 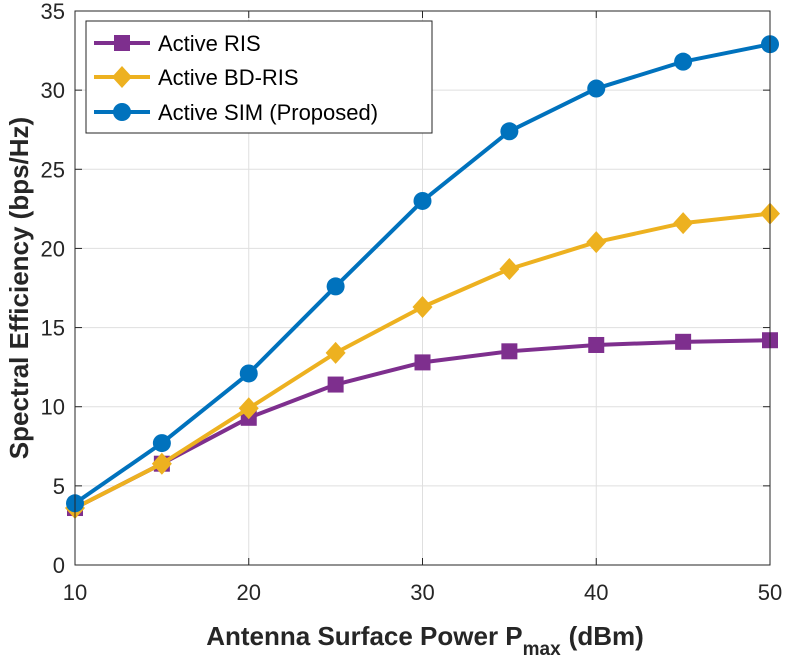 I want to click on legend-marker-active-sim, so click(x=122, y=112).